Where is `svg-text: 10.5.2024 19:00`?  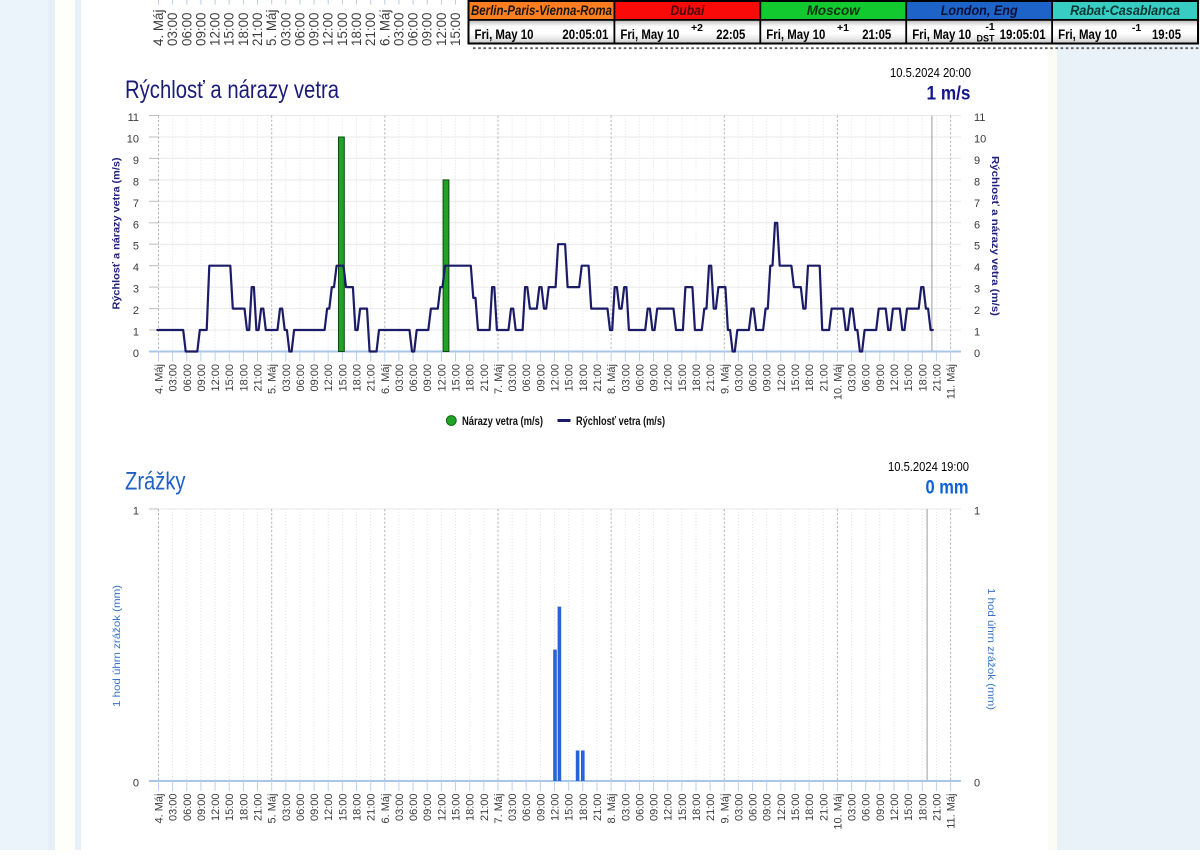 svg-text: 10.5.2024 19:00 is located at coordinates (928, 467).